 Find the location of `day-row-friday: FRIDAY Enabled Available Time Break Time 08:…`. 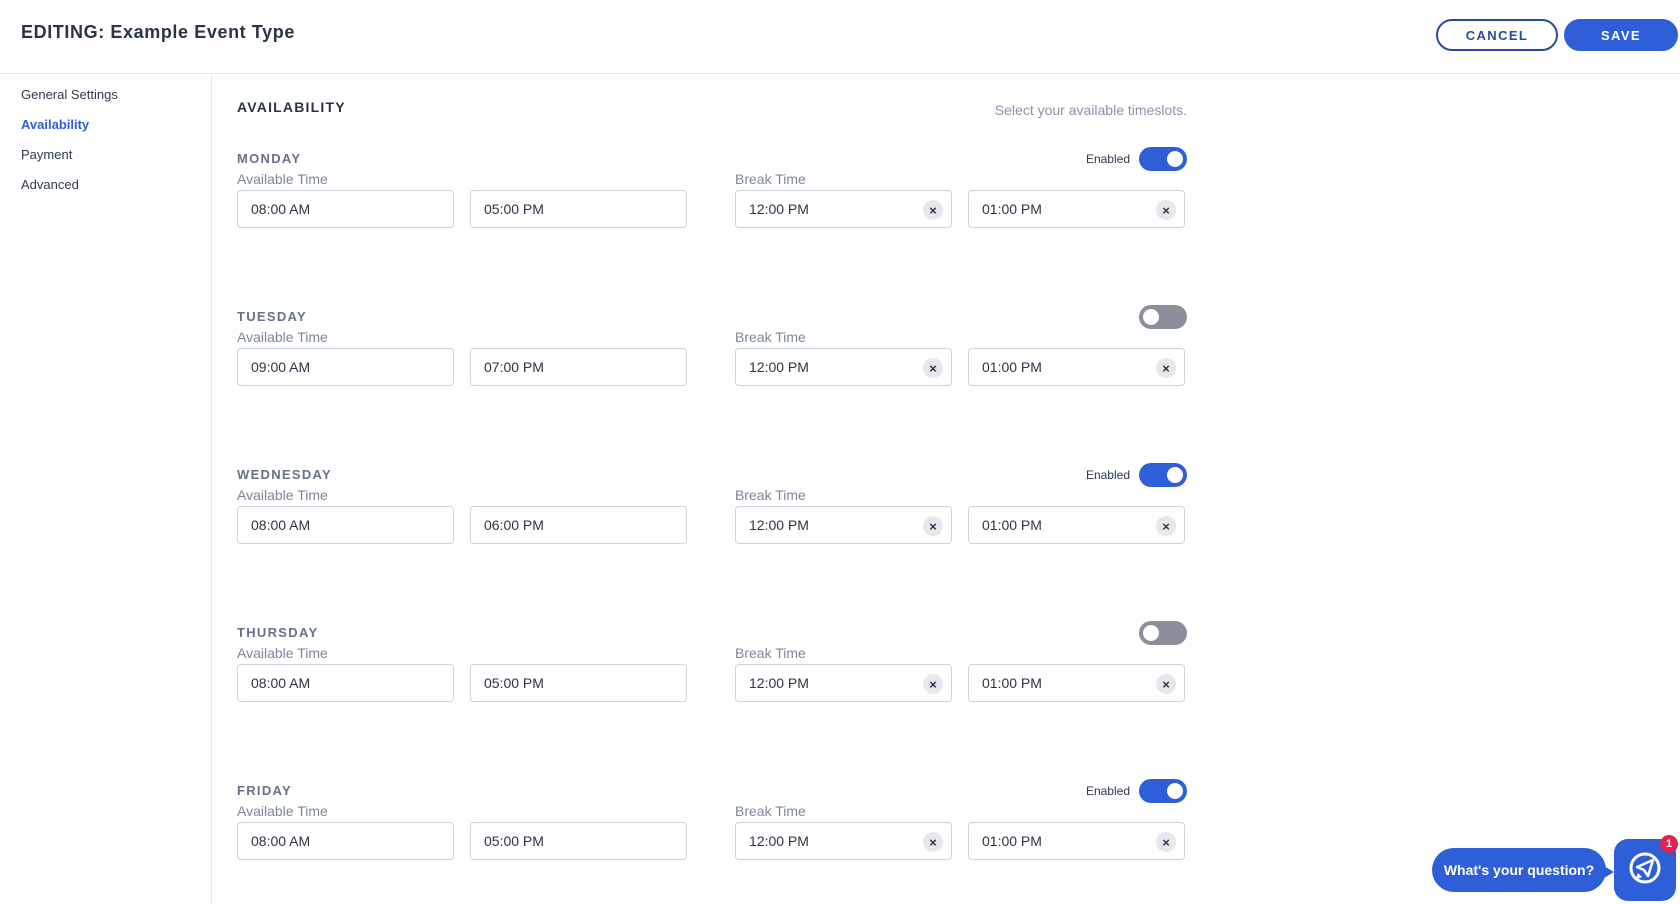

day-row-friday: FRIDAY Enabled Available Time Break Time 08:… is located at coordinates (712, 841).